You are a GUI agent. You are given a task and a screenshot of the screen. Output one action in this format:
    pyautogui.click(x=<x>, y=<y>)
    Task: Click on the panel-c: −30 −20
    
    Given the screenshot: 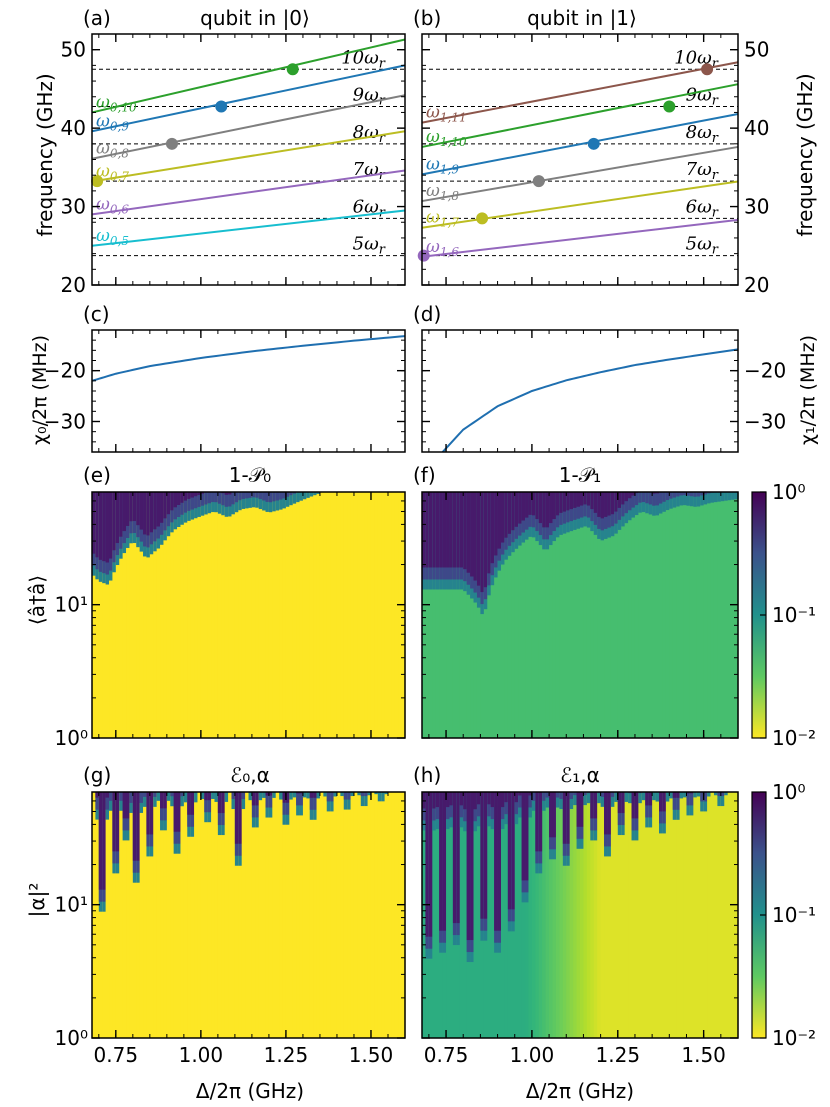 What is the action you would take?
    pyautogui.click(x=225, y=391)
    